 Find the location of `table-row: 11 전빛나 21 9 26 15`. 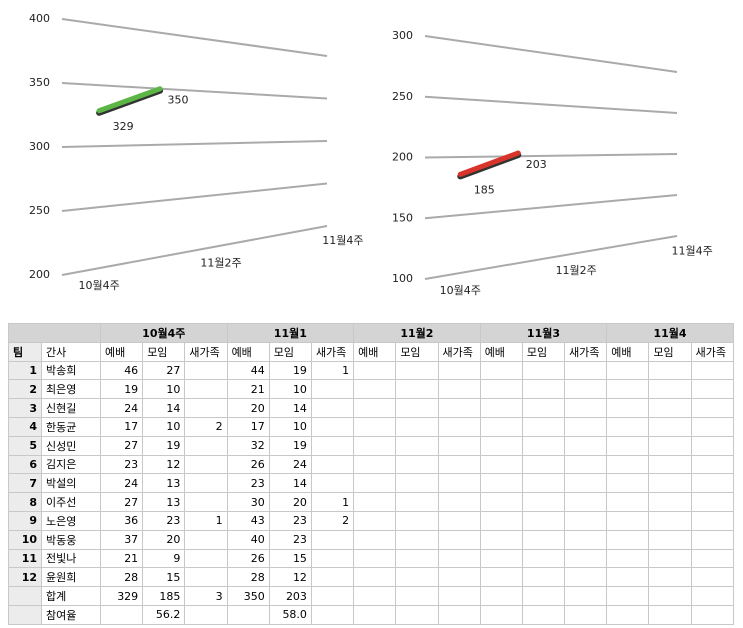

table-row: 11 전빛나 21 9 26 15 is located at coordinates (371, 558).